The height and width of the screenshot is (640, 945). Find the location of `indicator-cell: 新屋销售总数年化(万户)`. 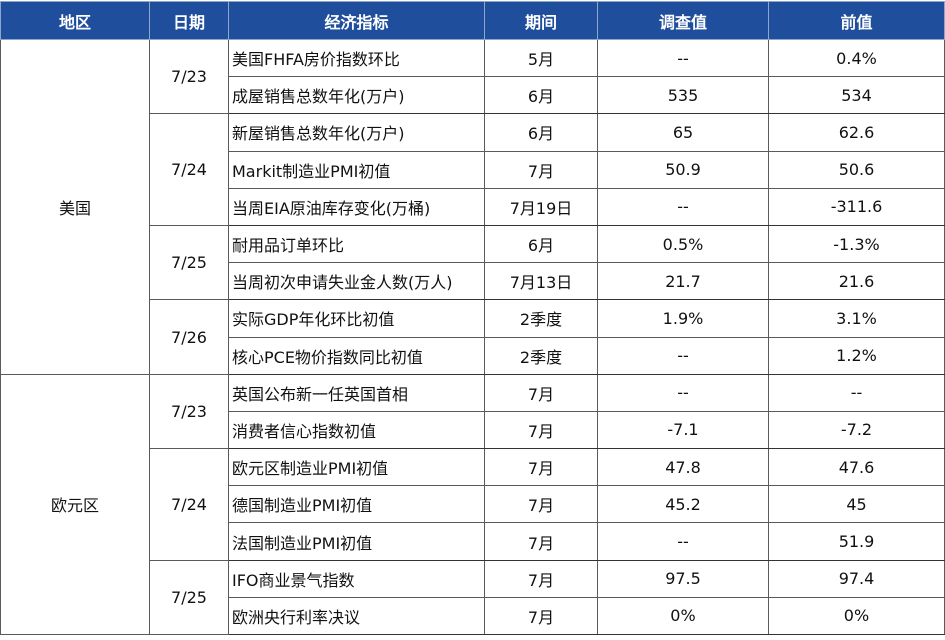

indicator-cell: 新屋销售总数年化(万户) is located at coordinates (356, 132).